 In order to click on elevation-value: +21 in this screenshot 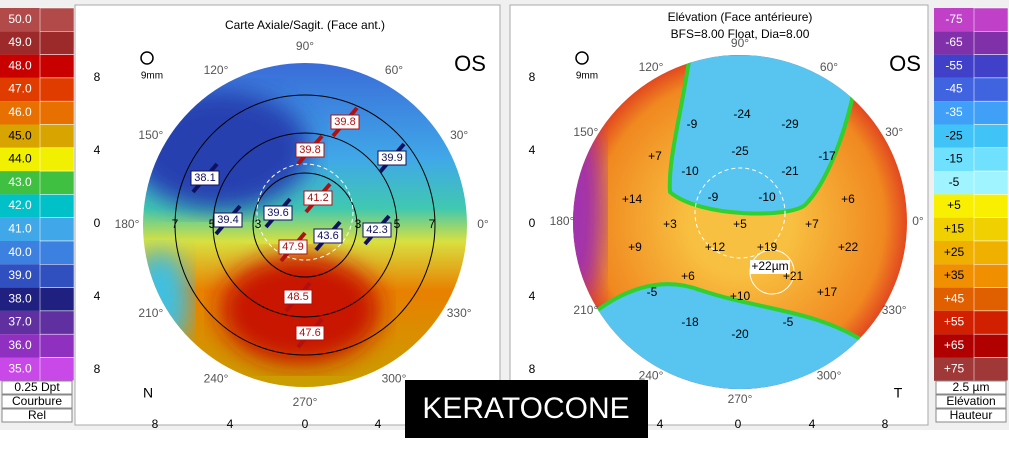, I will do `click(793, 276)`.